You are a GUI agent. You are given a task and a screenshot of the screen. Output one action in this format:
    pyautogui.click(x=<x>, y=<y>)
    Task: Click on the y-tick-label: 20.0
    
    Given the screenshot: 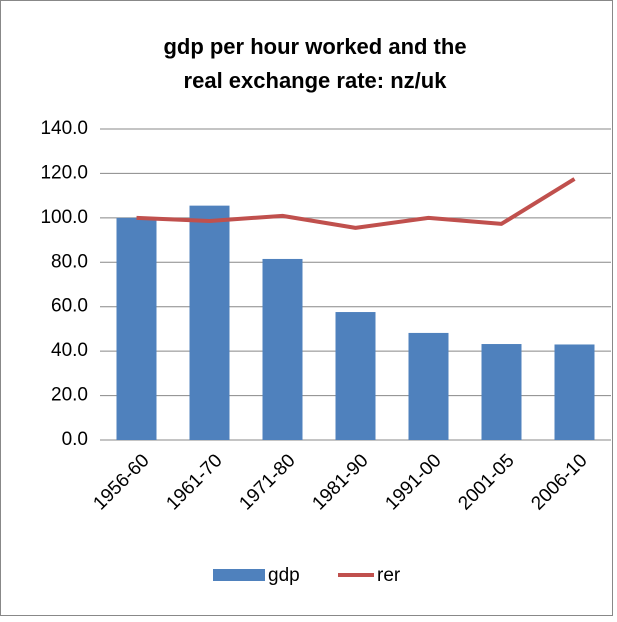 What is the action you would take?
    pyautogui.click(x=69, y=395)
    